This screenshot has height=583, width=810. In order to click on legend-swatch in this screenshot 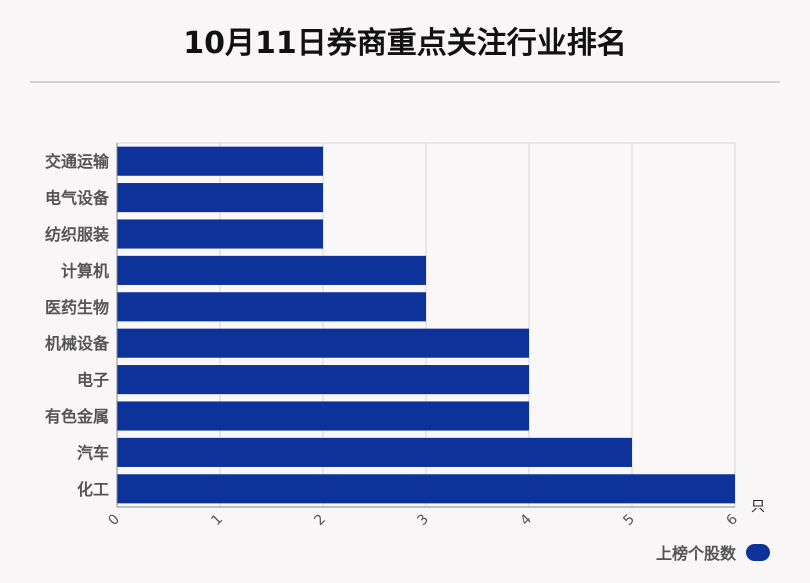, I will do `click(758, 552)`.